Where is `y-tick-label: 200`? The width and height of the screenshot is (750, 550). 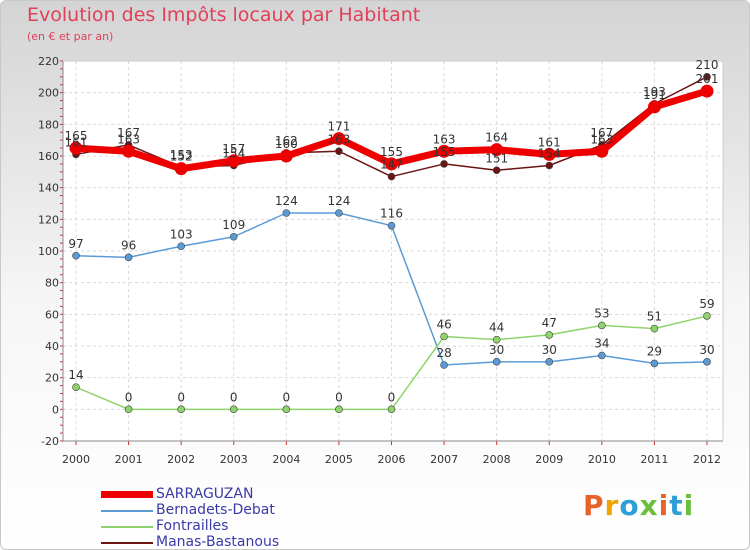
y-tick-label: 200 is located at coordinates (48, 93).